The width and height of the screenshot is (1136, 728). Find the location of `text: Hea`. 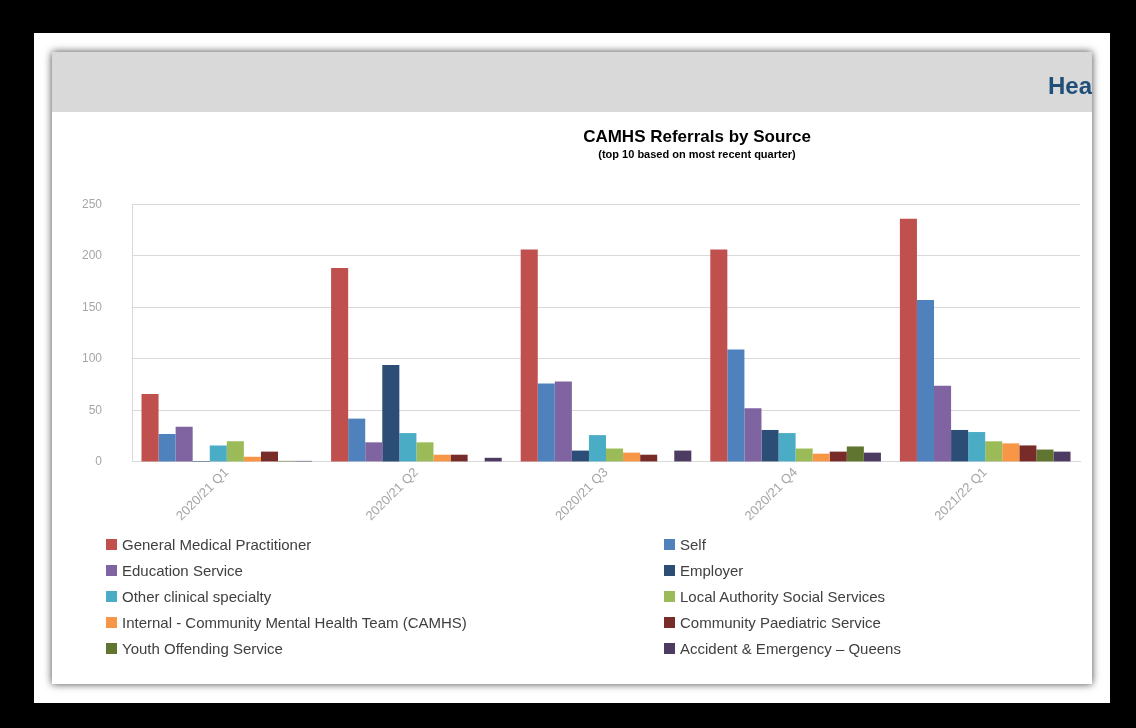

text: Hea is located at coordinates (1069, 86).